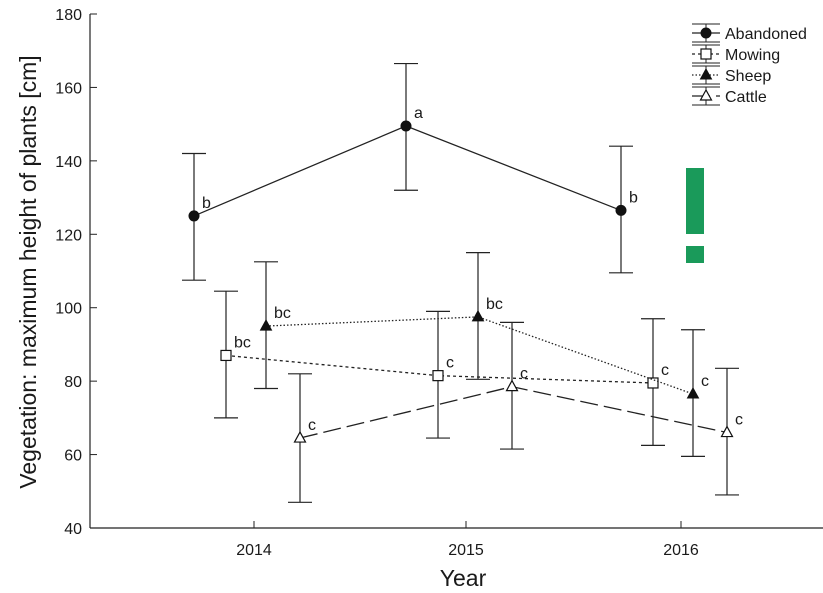  I want to click on point-abandoned-2016-significance-letter: b, so click(633, 197).